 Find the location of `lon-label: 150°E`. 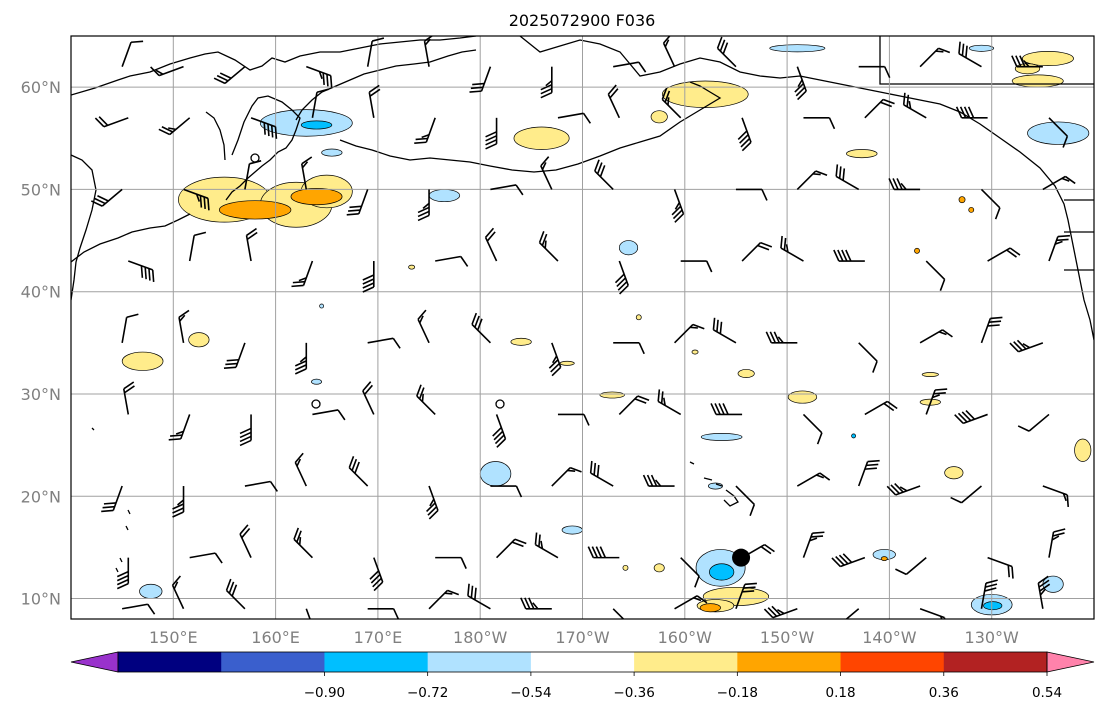

lon-label: 150°E is located at coordinates (173, 637).